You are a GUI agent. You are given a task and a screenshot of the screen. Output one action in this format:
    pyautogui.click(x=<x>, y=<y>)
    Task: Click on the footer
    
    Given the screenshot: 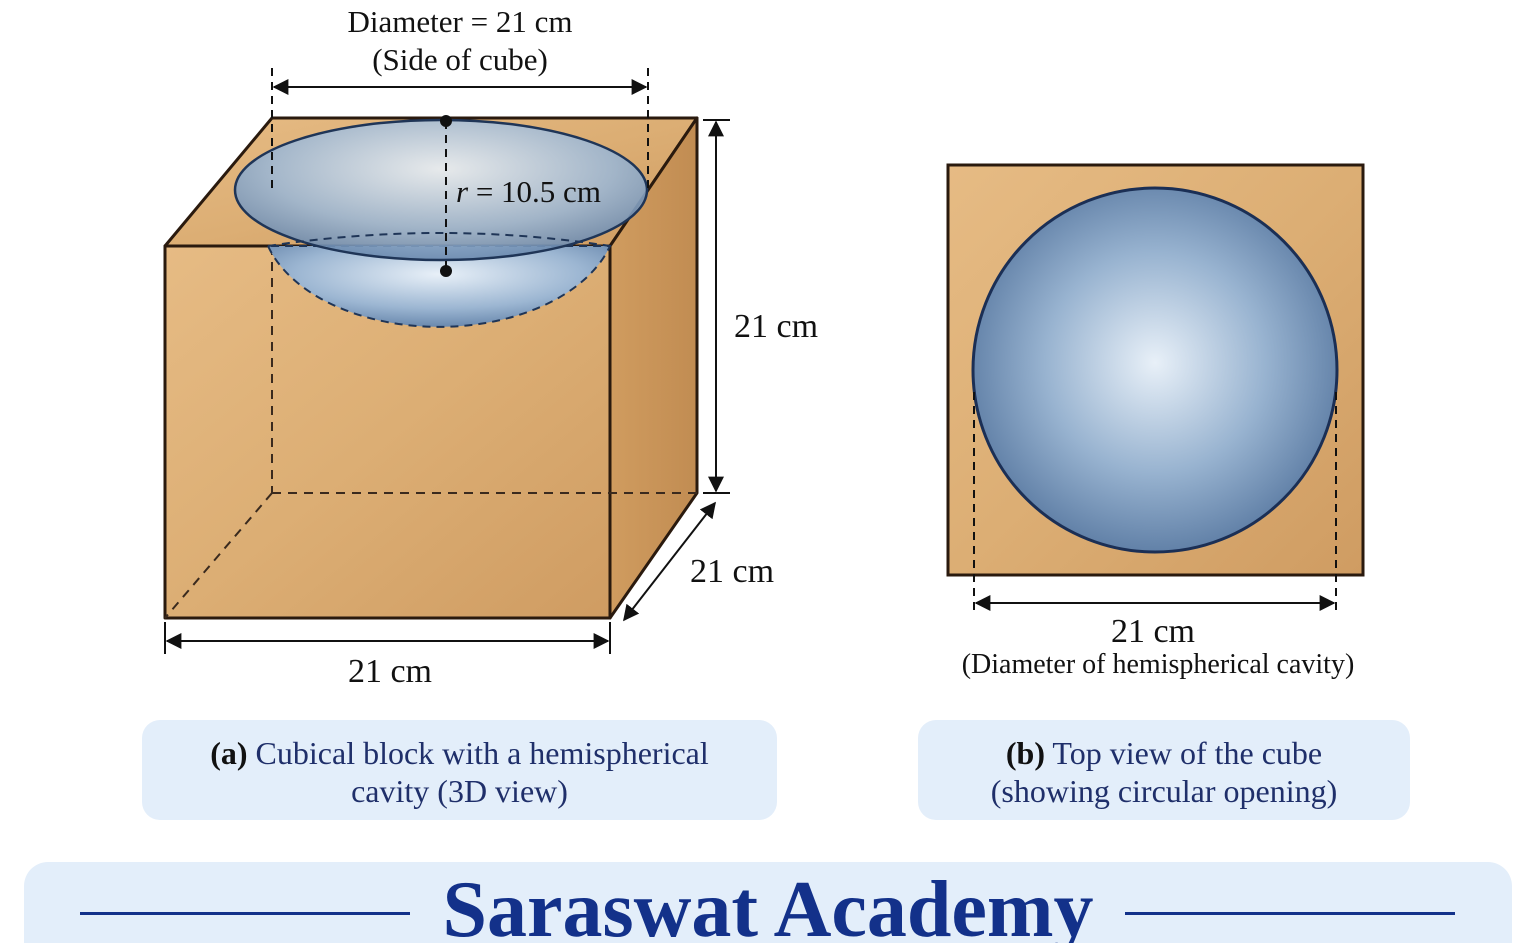 What is the action you would take?
    pyautogui.click(x=768, y=902)
    